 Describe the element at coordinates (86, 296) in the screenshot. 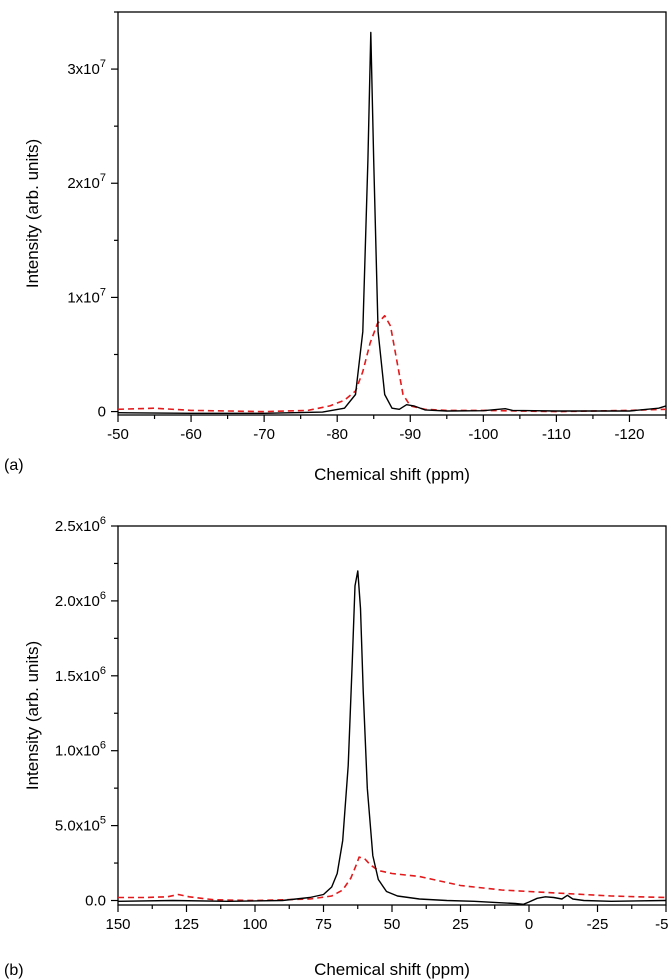

I see `y-tick-label: 1x10⁷` at that location.